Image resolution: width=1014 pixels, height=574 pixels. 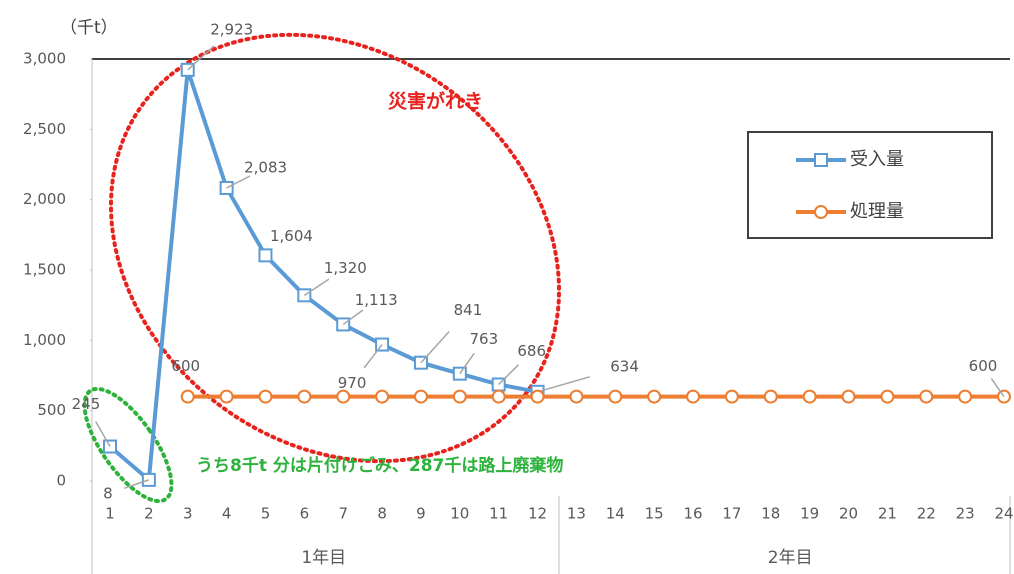 What do you see at coordinates (265, 167) in the screenshot?
I see `data-label: 2,083` at bounding box center [265, 167].